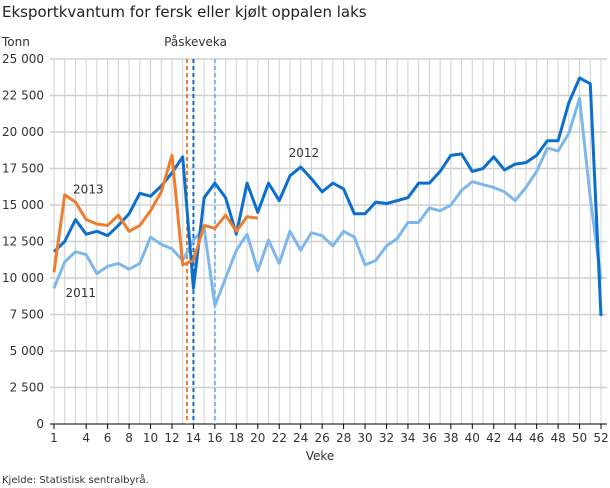 The height and width of the screenshot is (488, 610). I want to click on y-tick-label: 20 000, so click(23, 132).